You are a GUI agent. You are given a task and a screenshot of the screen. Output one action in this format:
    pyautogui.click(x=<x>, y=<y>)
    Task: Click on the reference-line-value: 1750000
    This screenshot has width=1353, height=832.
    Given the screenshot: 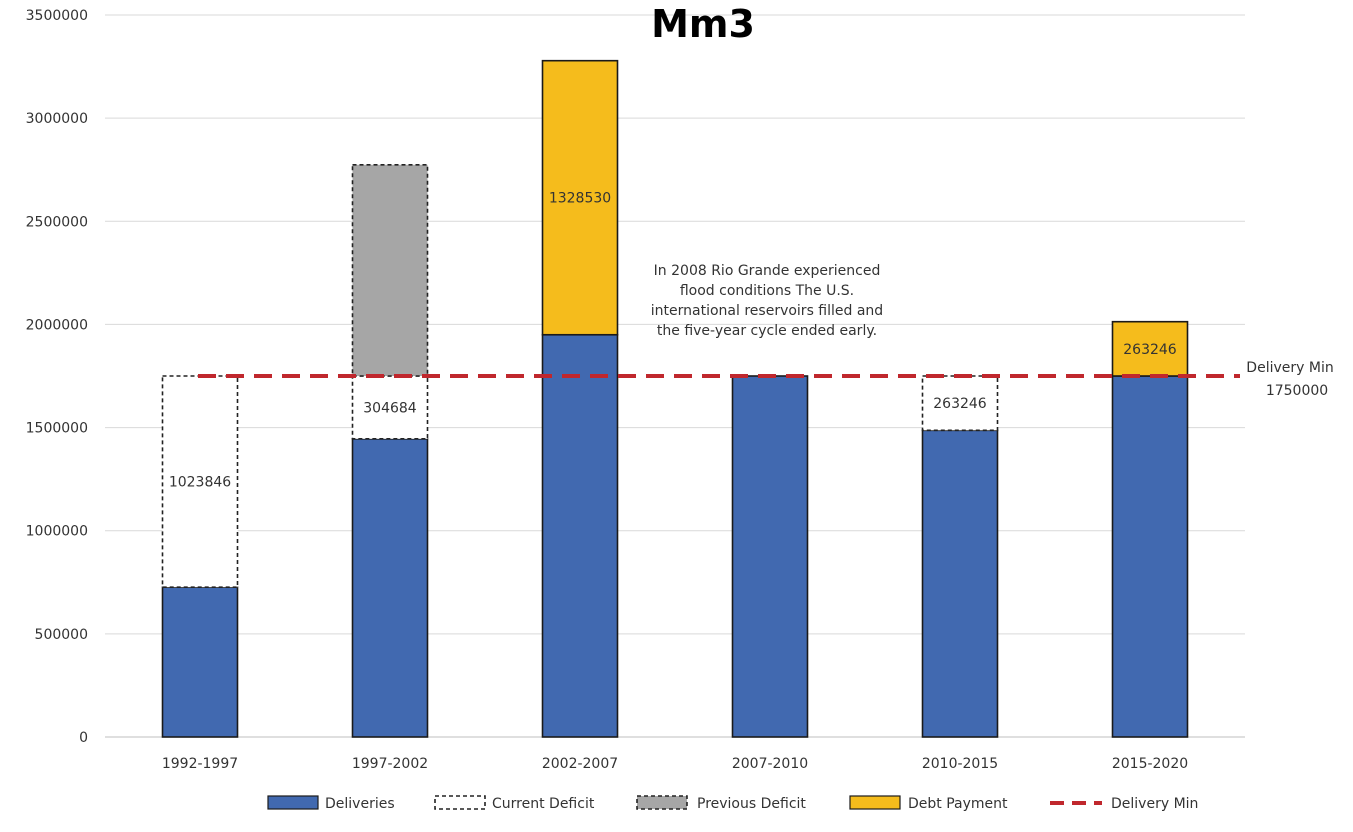 What is the action you would take?
    pyautogui.click(x=1297, y=391)
    